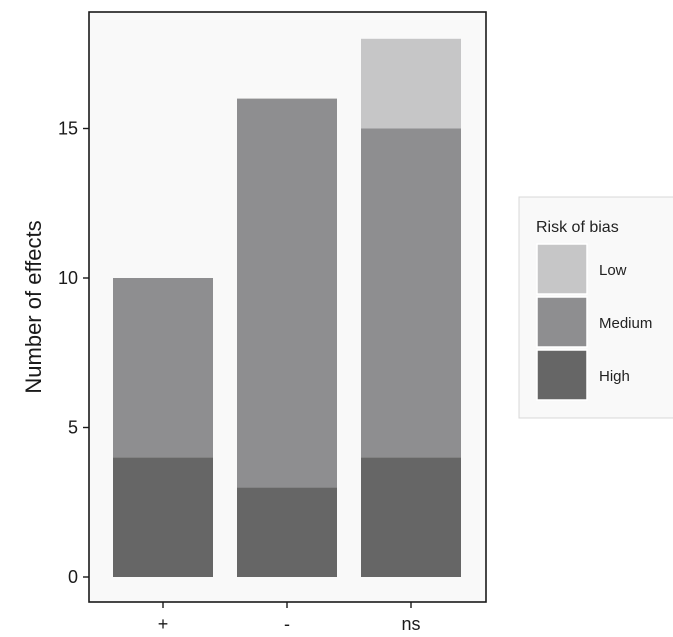  Describe the element at coordinates (287, 624) in the screenshot. I see `x-tick-label: -` at that location.